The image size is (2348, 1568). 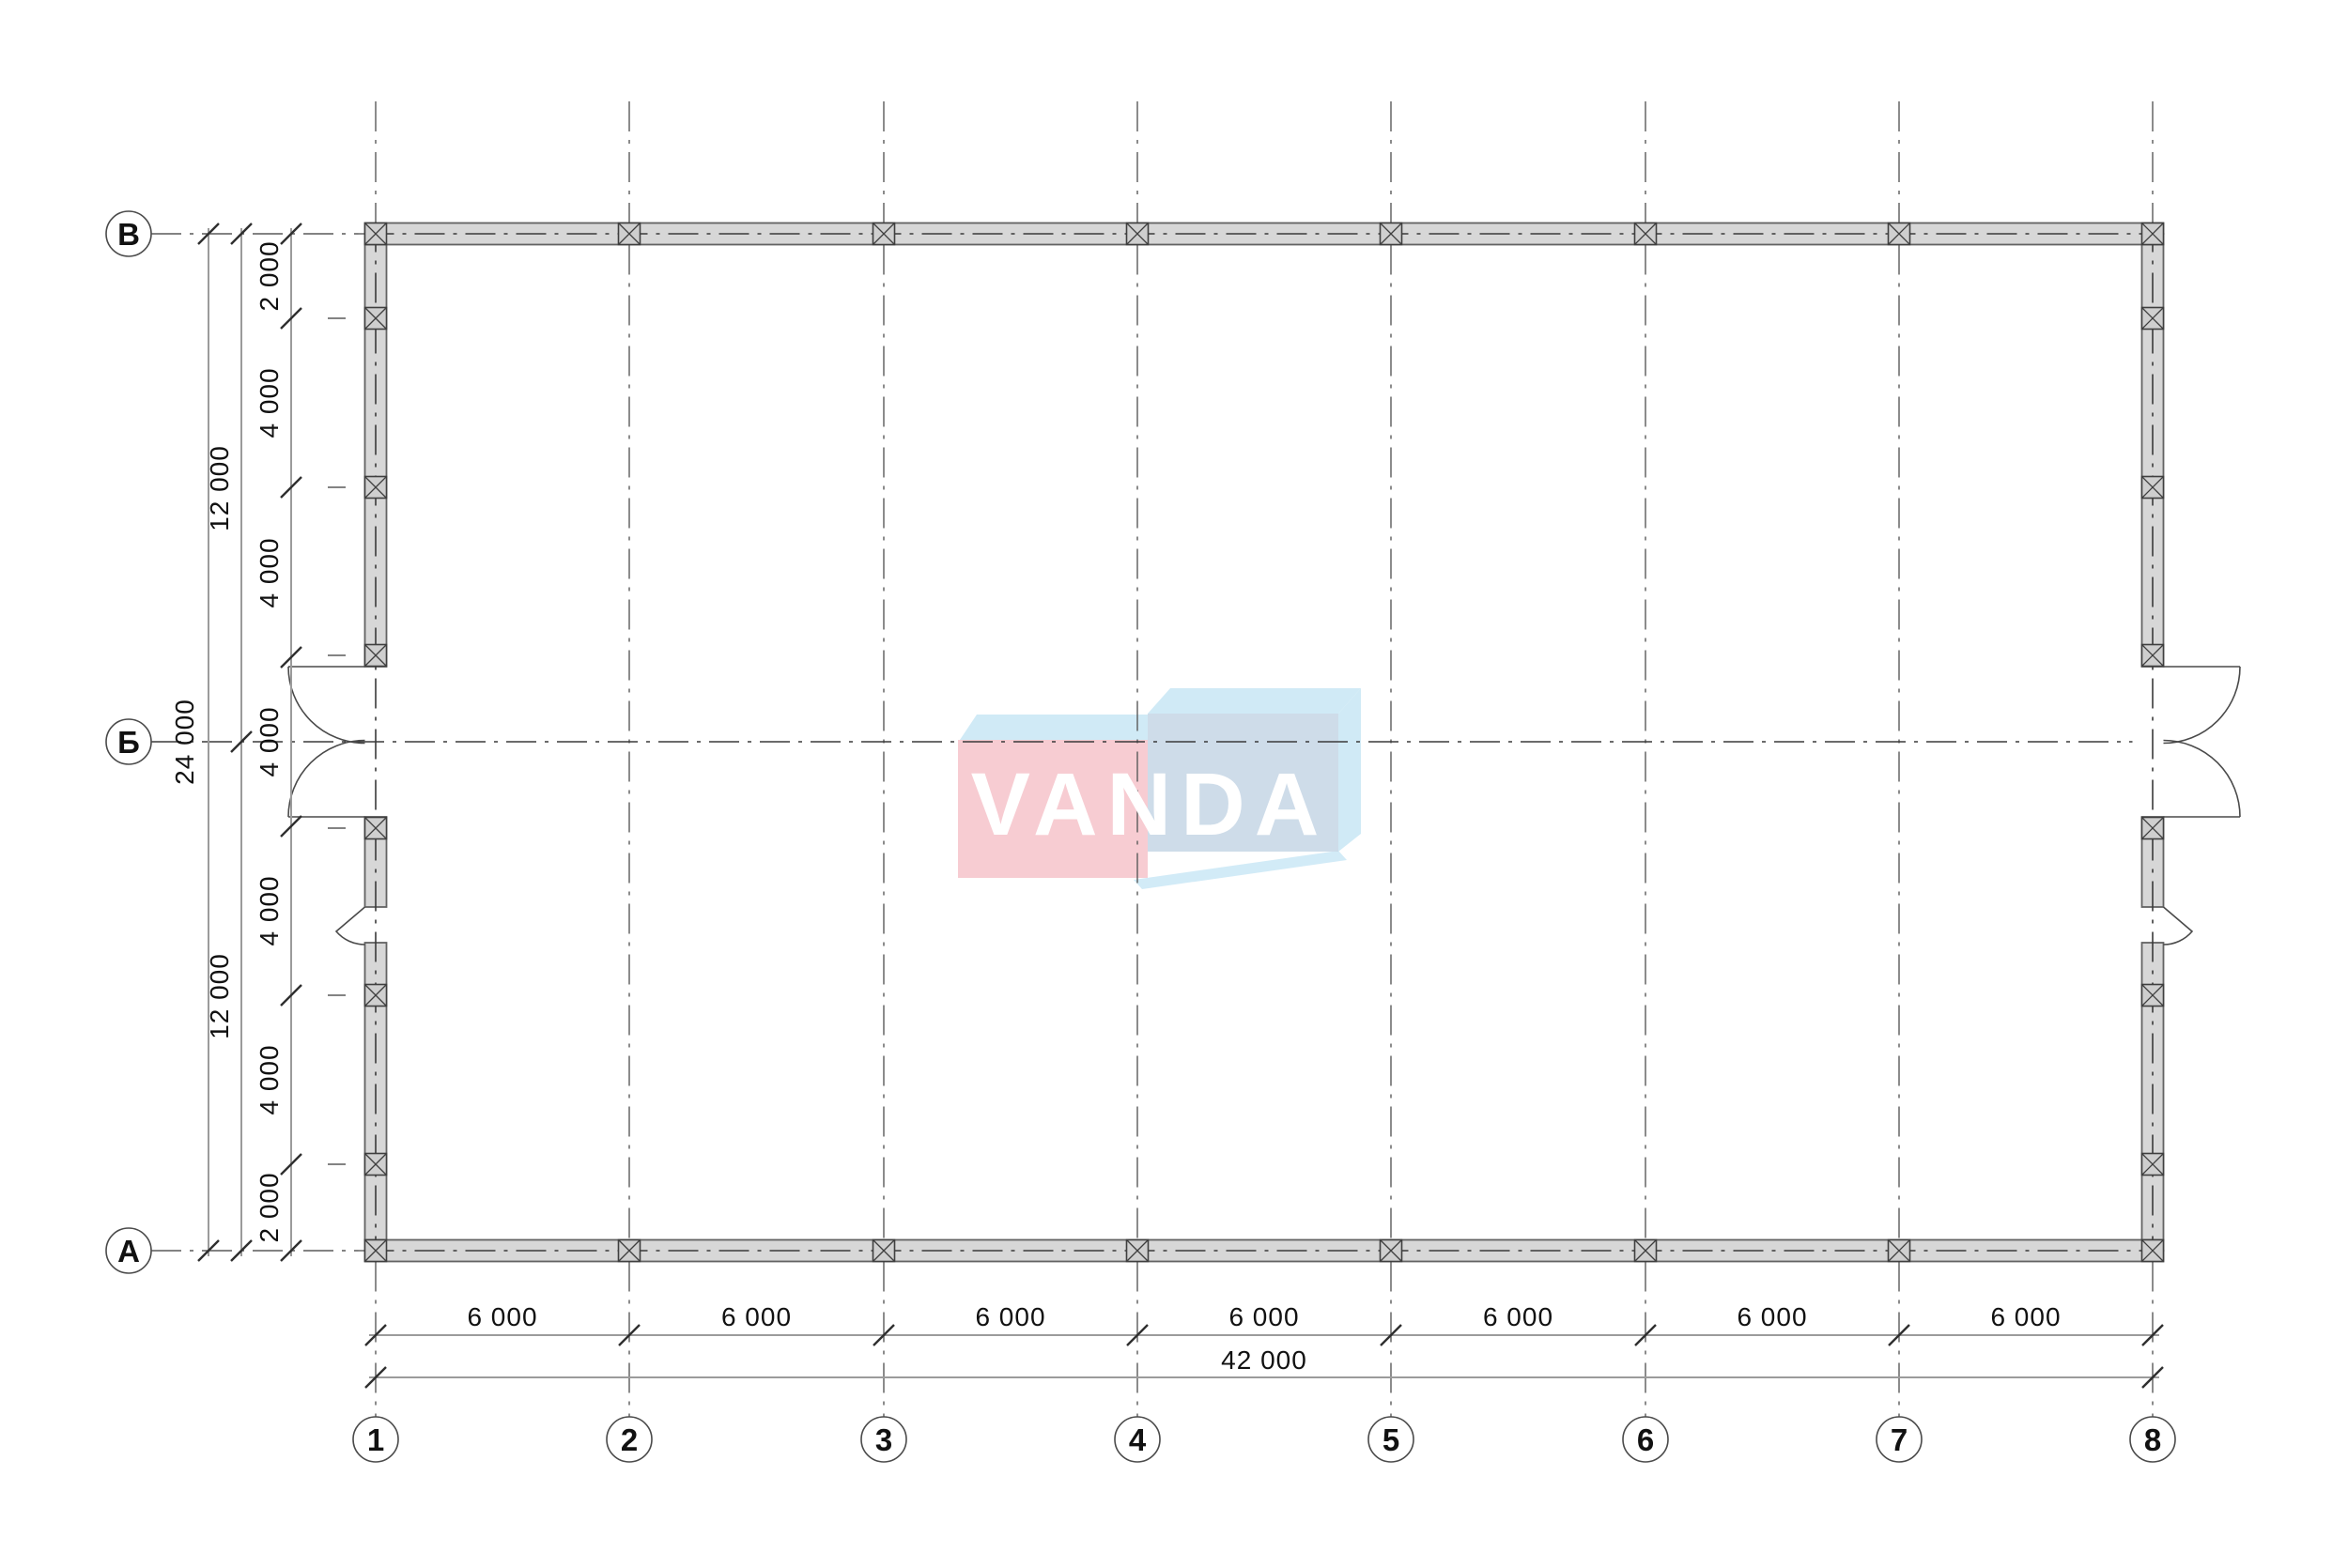 I want to click on row-axis-bubble: Б, so click(x=128, y=742).